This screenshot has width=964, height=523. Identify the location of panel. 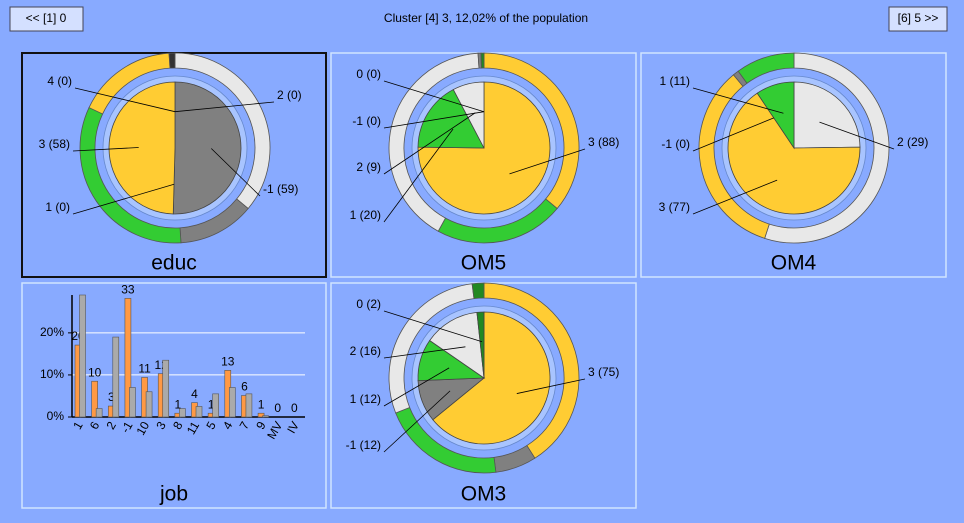
(174, 395).